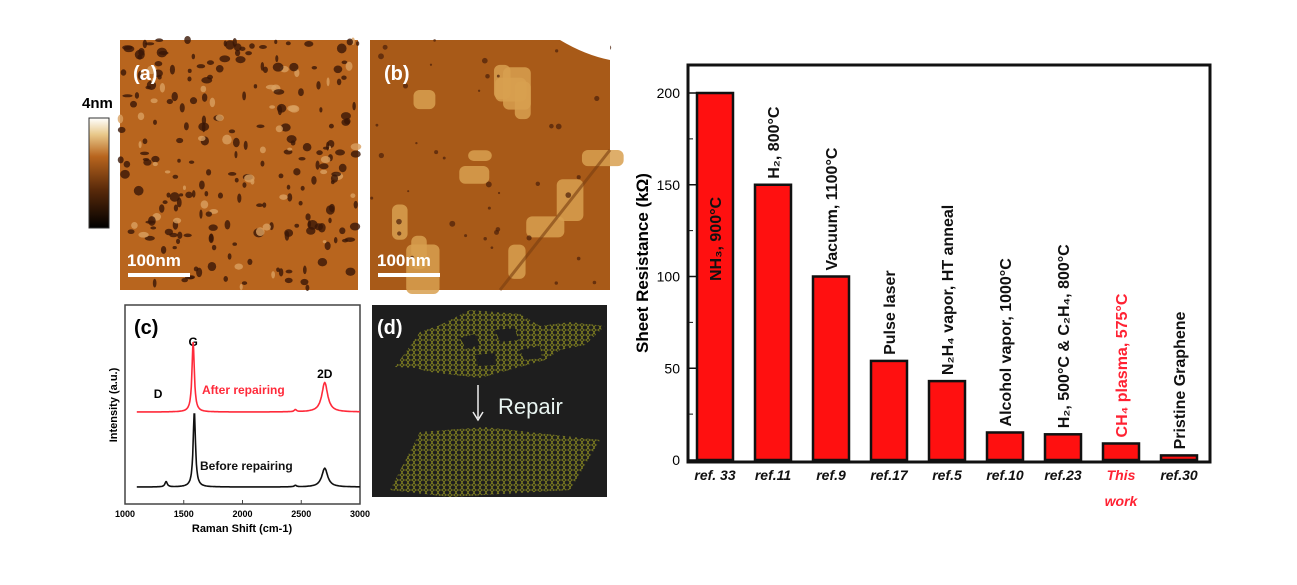 The width and height of the screenshot is (1297, 585). I want to click on bar-annotation: NH₃, 900°C, so click(716, 239).